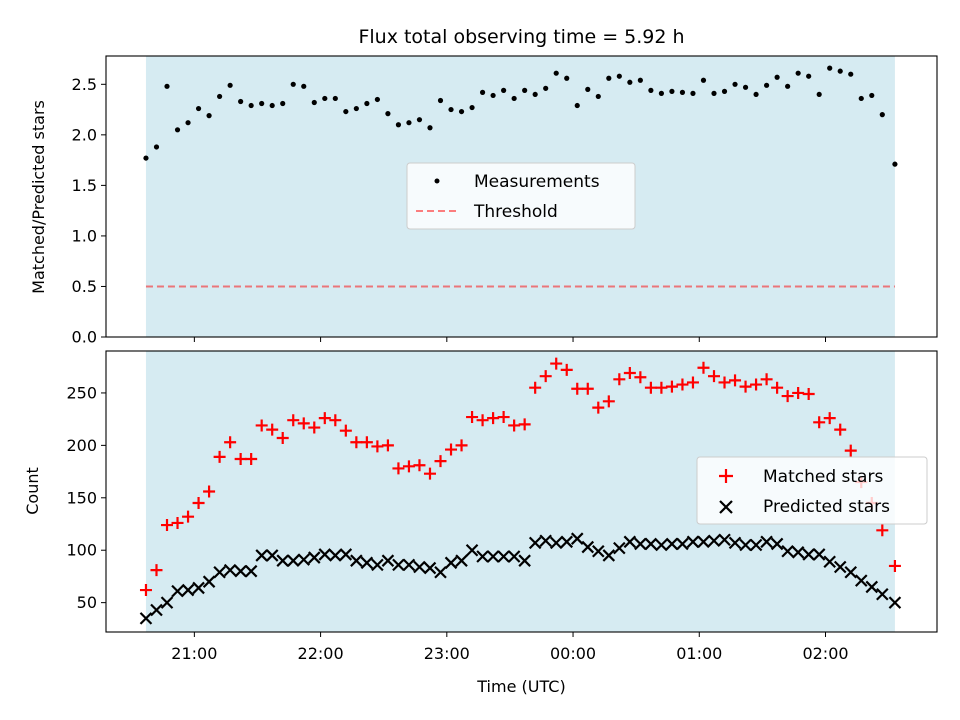  I want to click on x-tick-label: 01:00, so click(699, 653).